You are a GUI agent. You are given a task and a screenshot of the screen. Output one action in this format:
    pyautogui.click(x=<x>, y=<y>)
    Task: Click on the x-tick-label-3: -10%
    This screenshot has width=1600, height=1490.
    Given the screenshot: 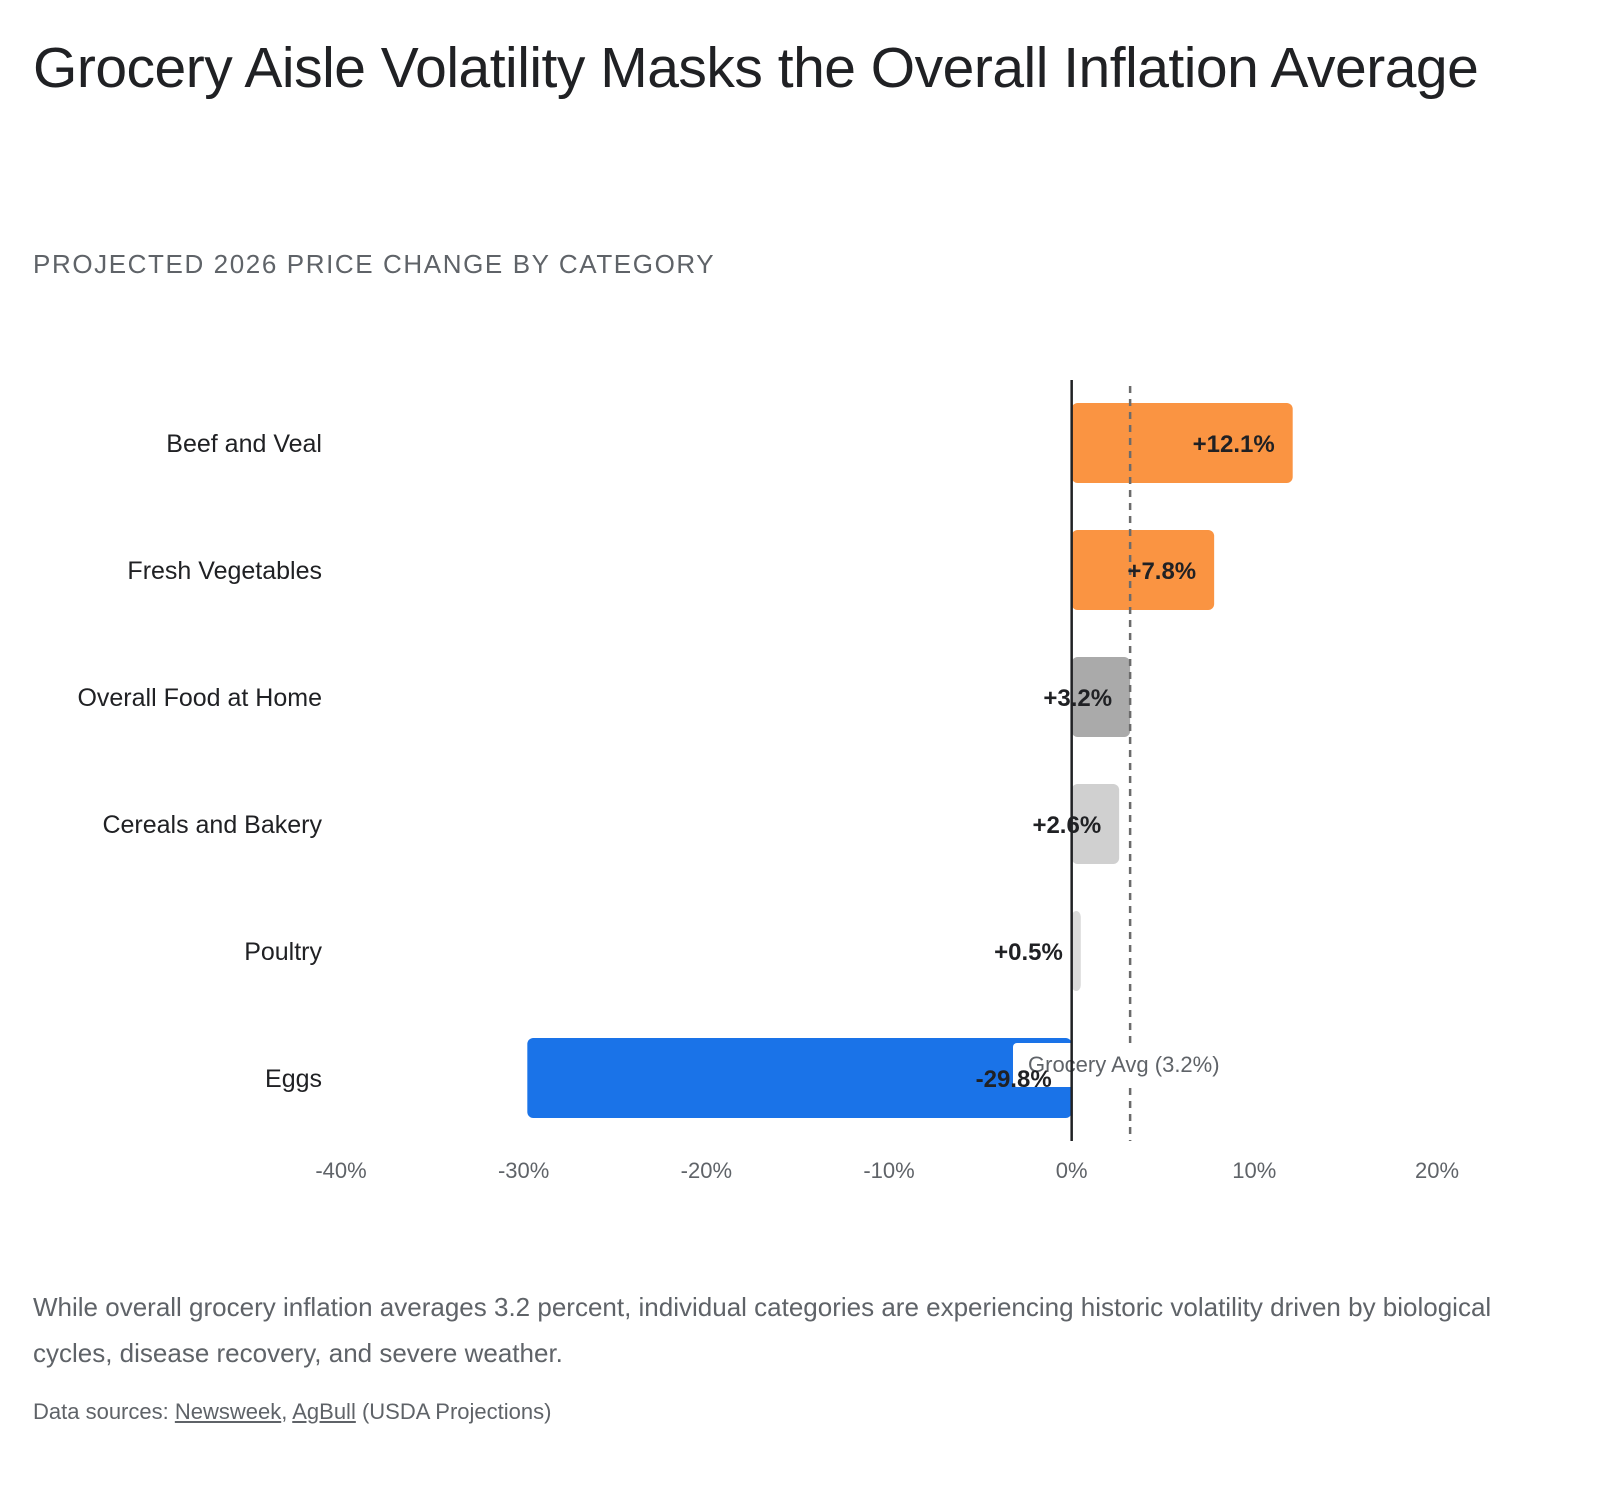 What is the action you would take?
    pyautogui.click(x=888, y=1170)
    